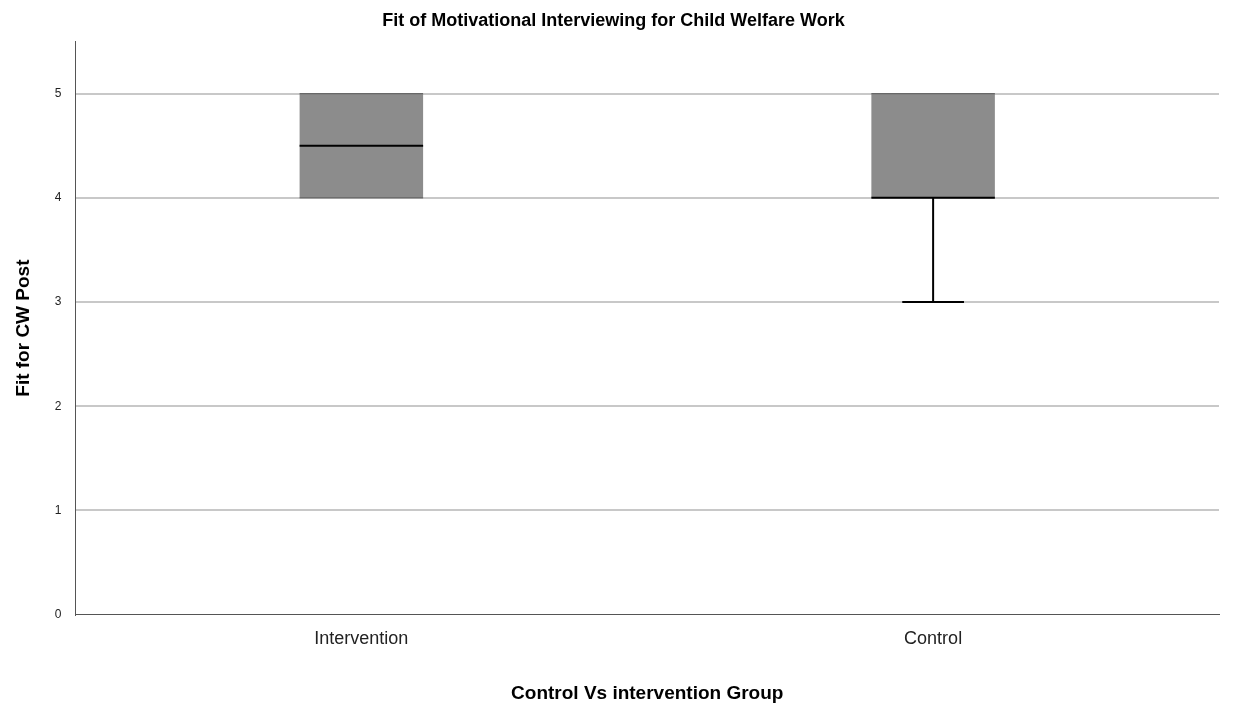  What do you see at coordinates (647, 692) in the screenshot?
I see `x-axis-title: Control Vs intervention Group` at bounding box center [647, 692].